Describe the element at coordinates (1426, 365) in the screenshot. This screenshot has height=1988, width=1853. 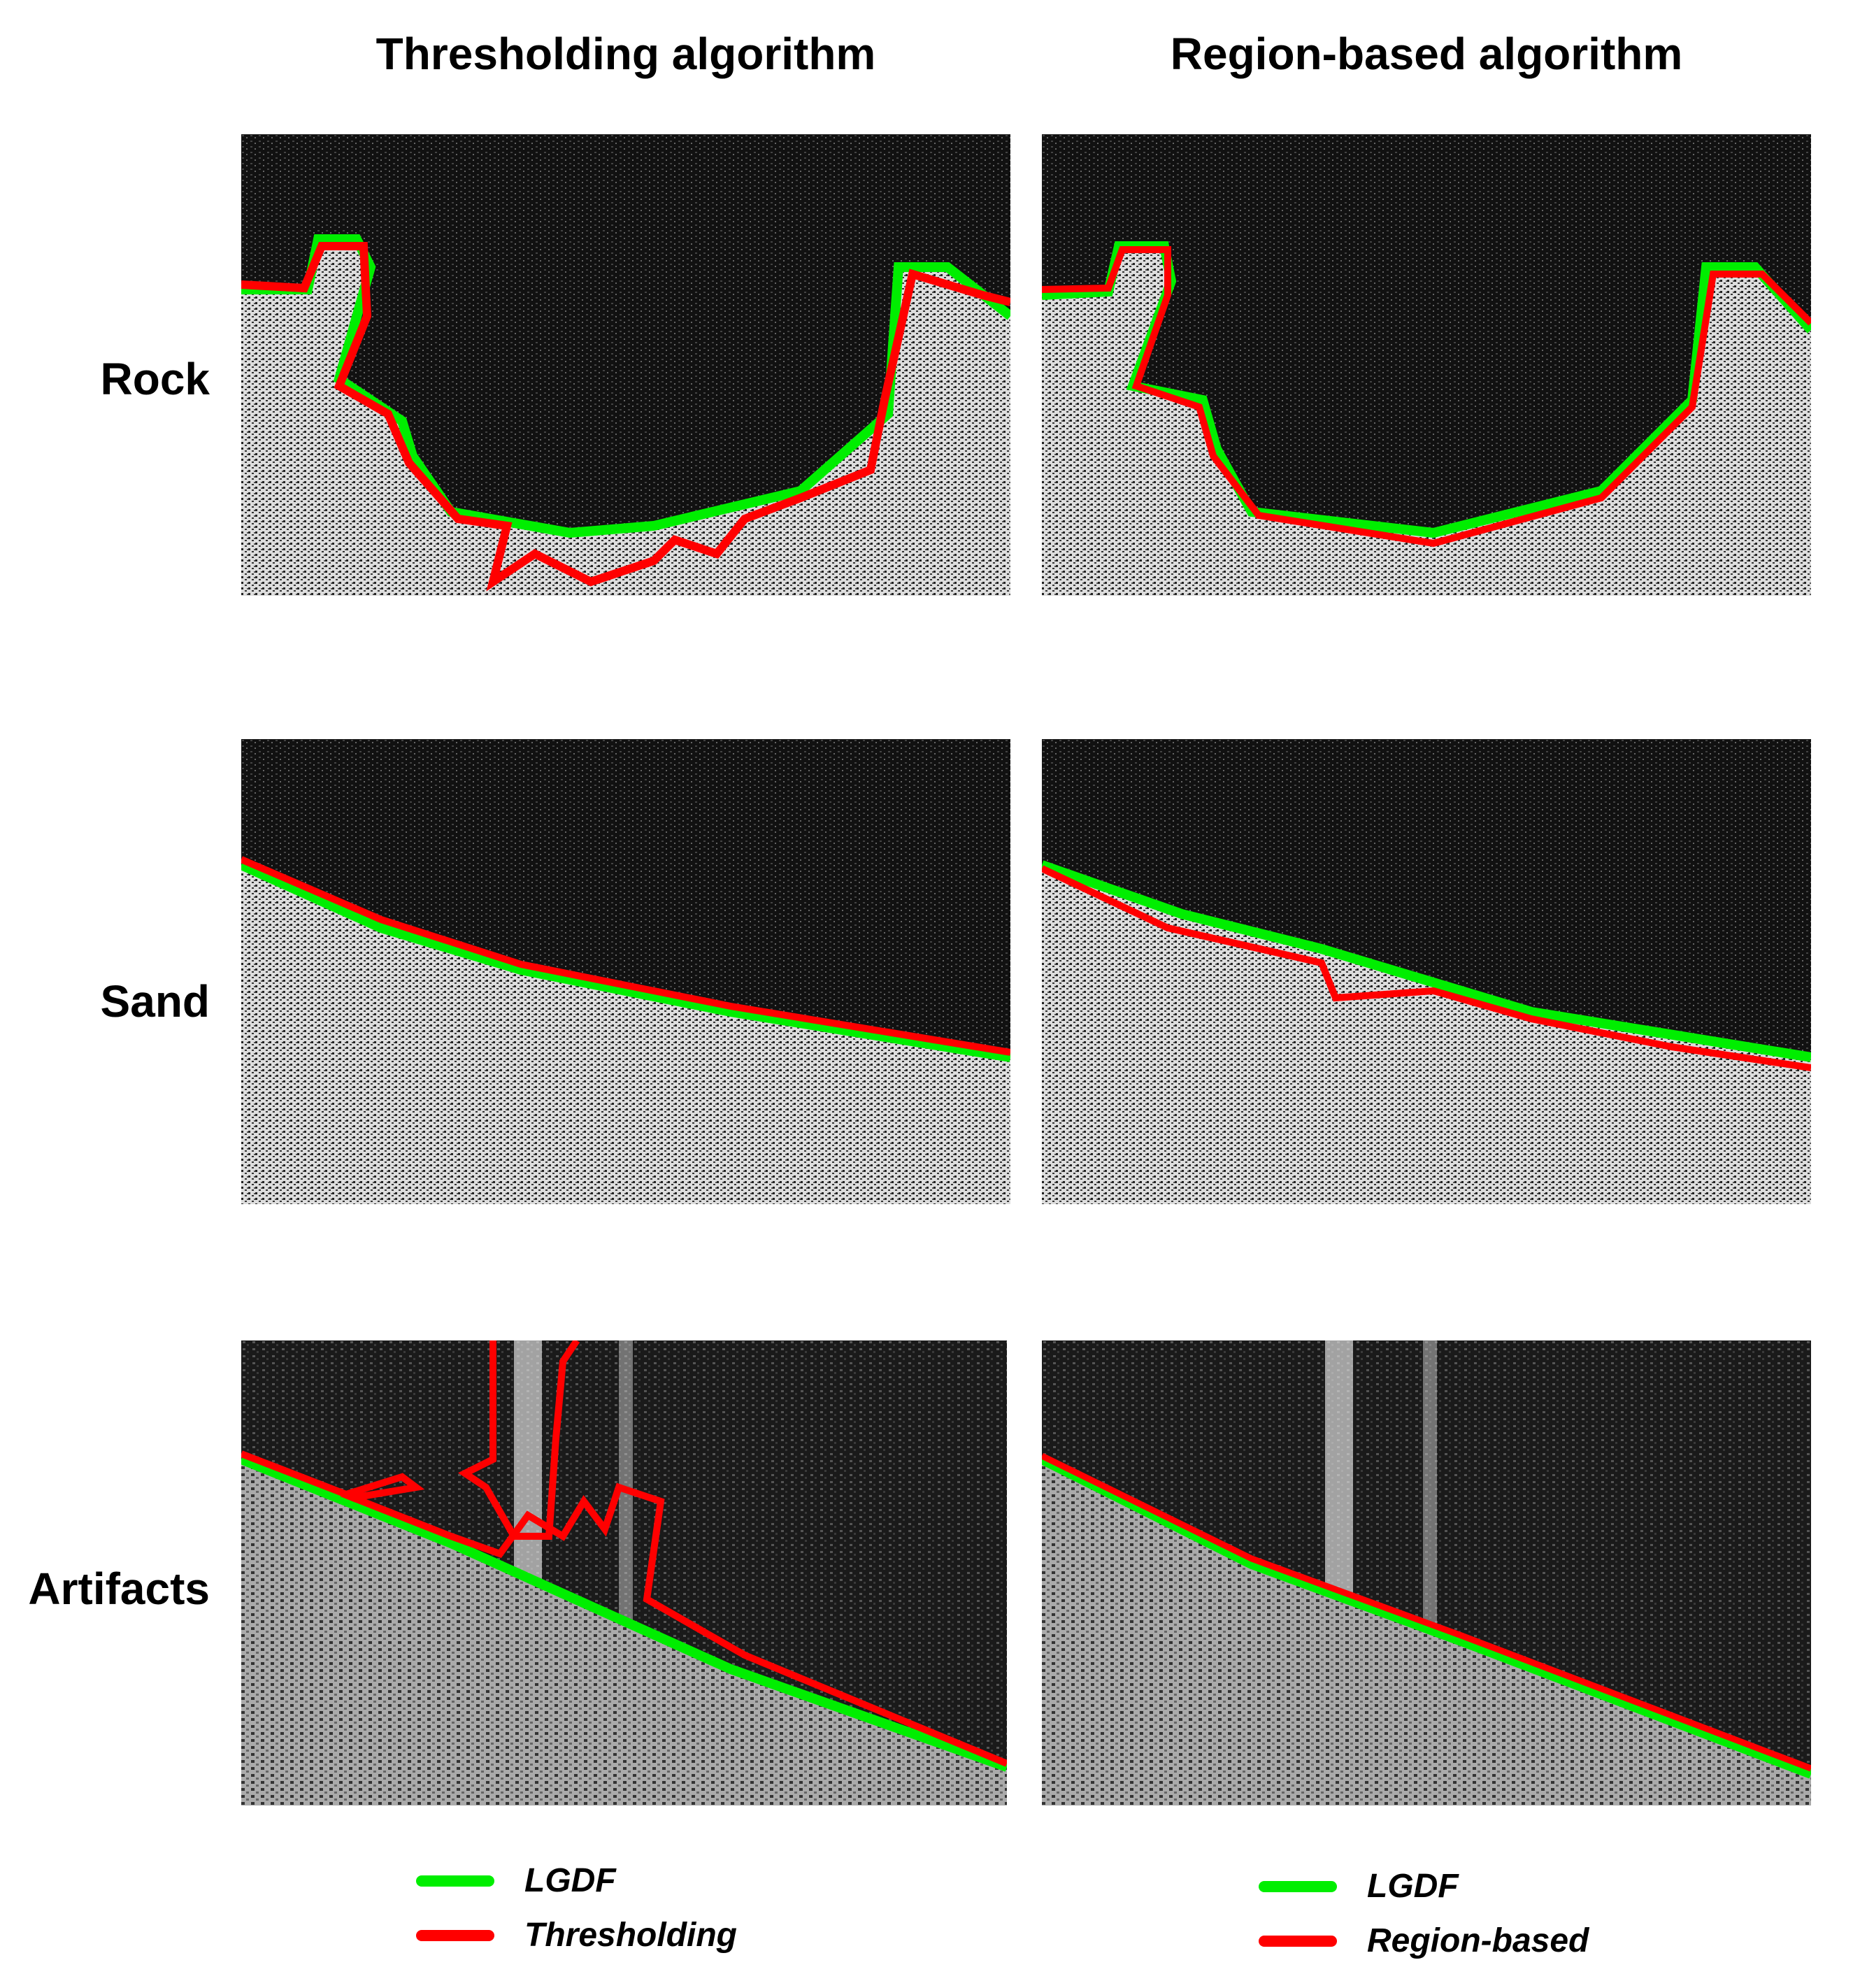
I see `panel-rock-region-based` at that location.